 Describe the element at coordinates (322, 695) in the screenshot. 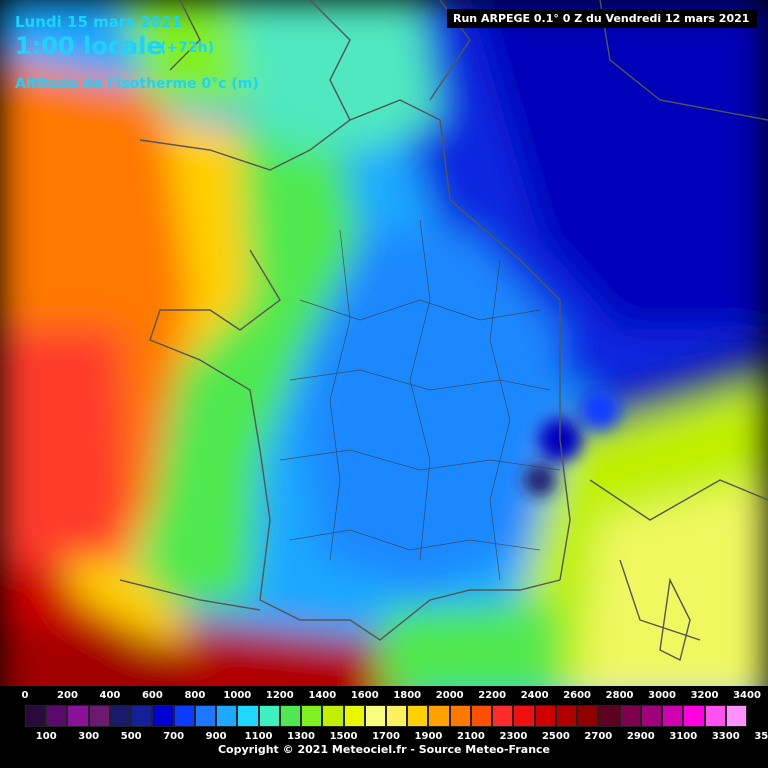

I see `legend-tick-label: 1400` at that location.